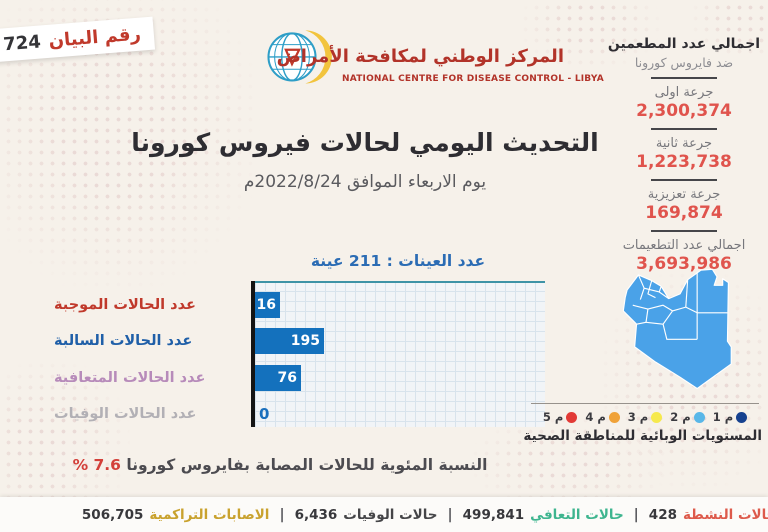 The image size is (768, 532). Describe the element at coordinates (493, 514) in the screenshot. I see `footer-stat-value: 499,841` at that location.